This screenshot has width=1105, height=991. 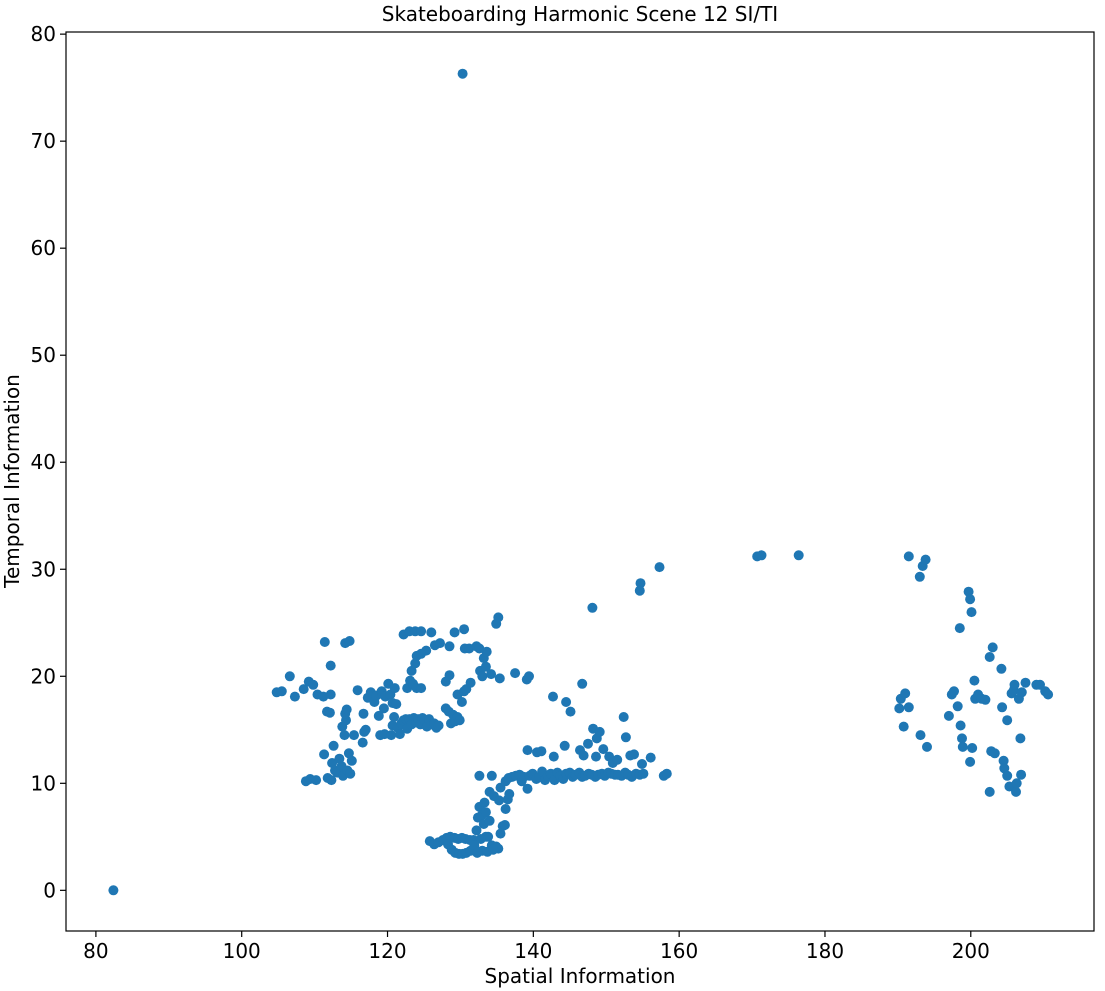 I want to click on x-tick-label: 200, so click(x=971, y=951).